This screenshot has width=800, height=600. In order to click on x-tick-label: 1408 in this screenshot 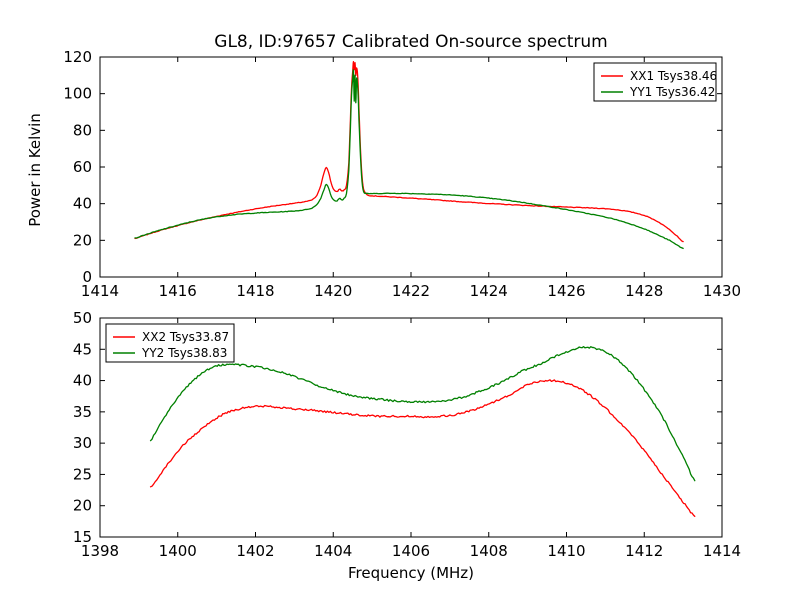, I will do `click(489, 551)`.